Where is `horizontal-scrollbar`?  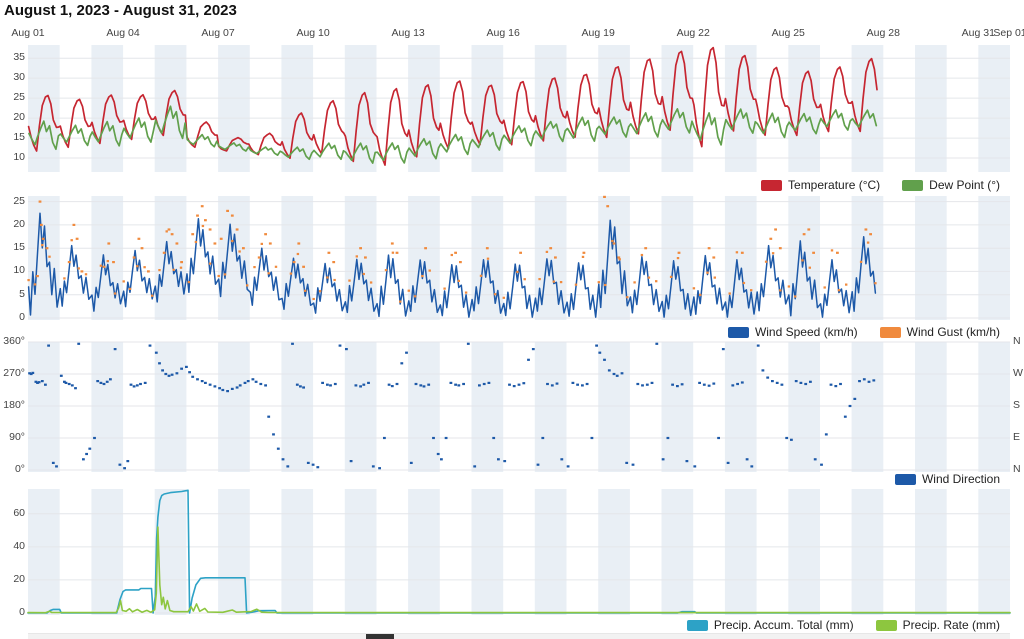
horizontal-scrollbar is located at coordinates (519, 636).